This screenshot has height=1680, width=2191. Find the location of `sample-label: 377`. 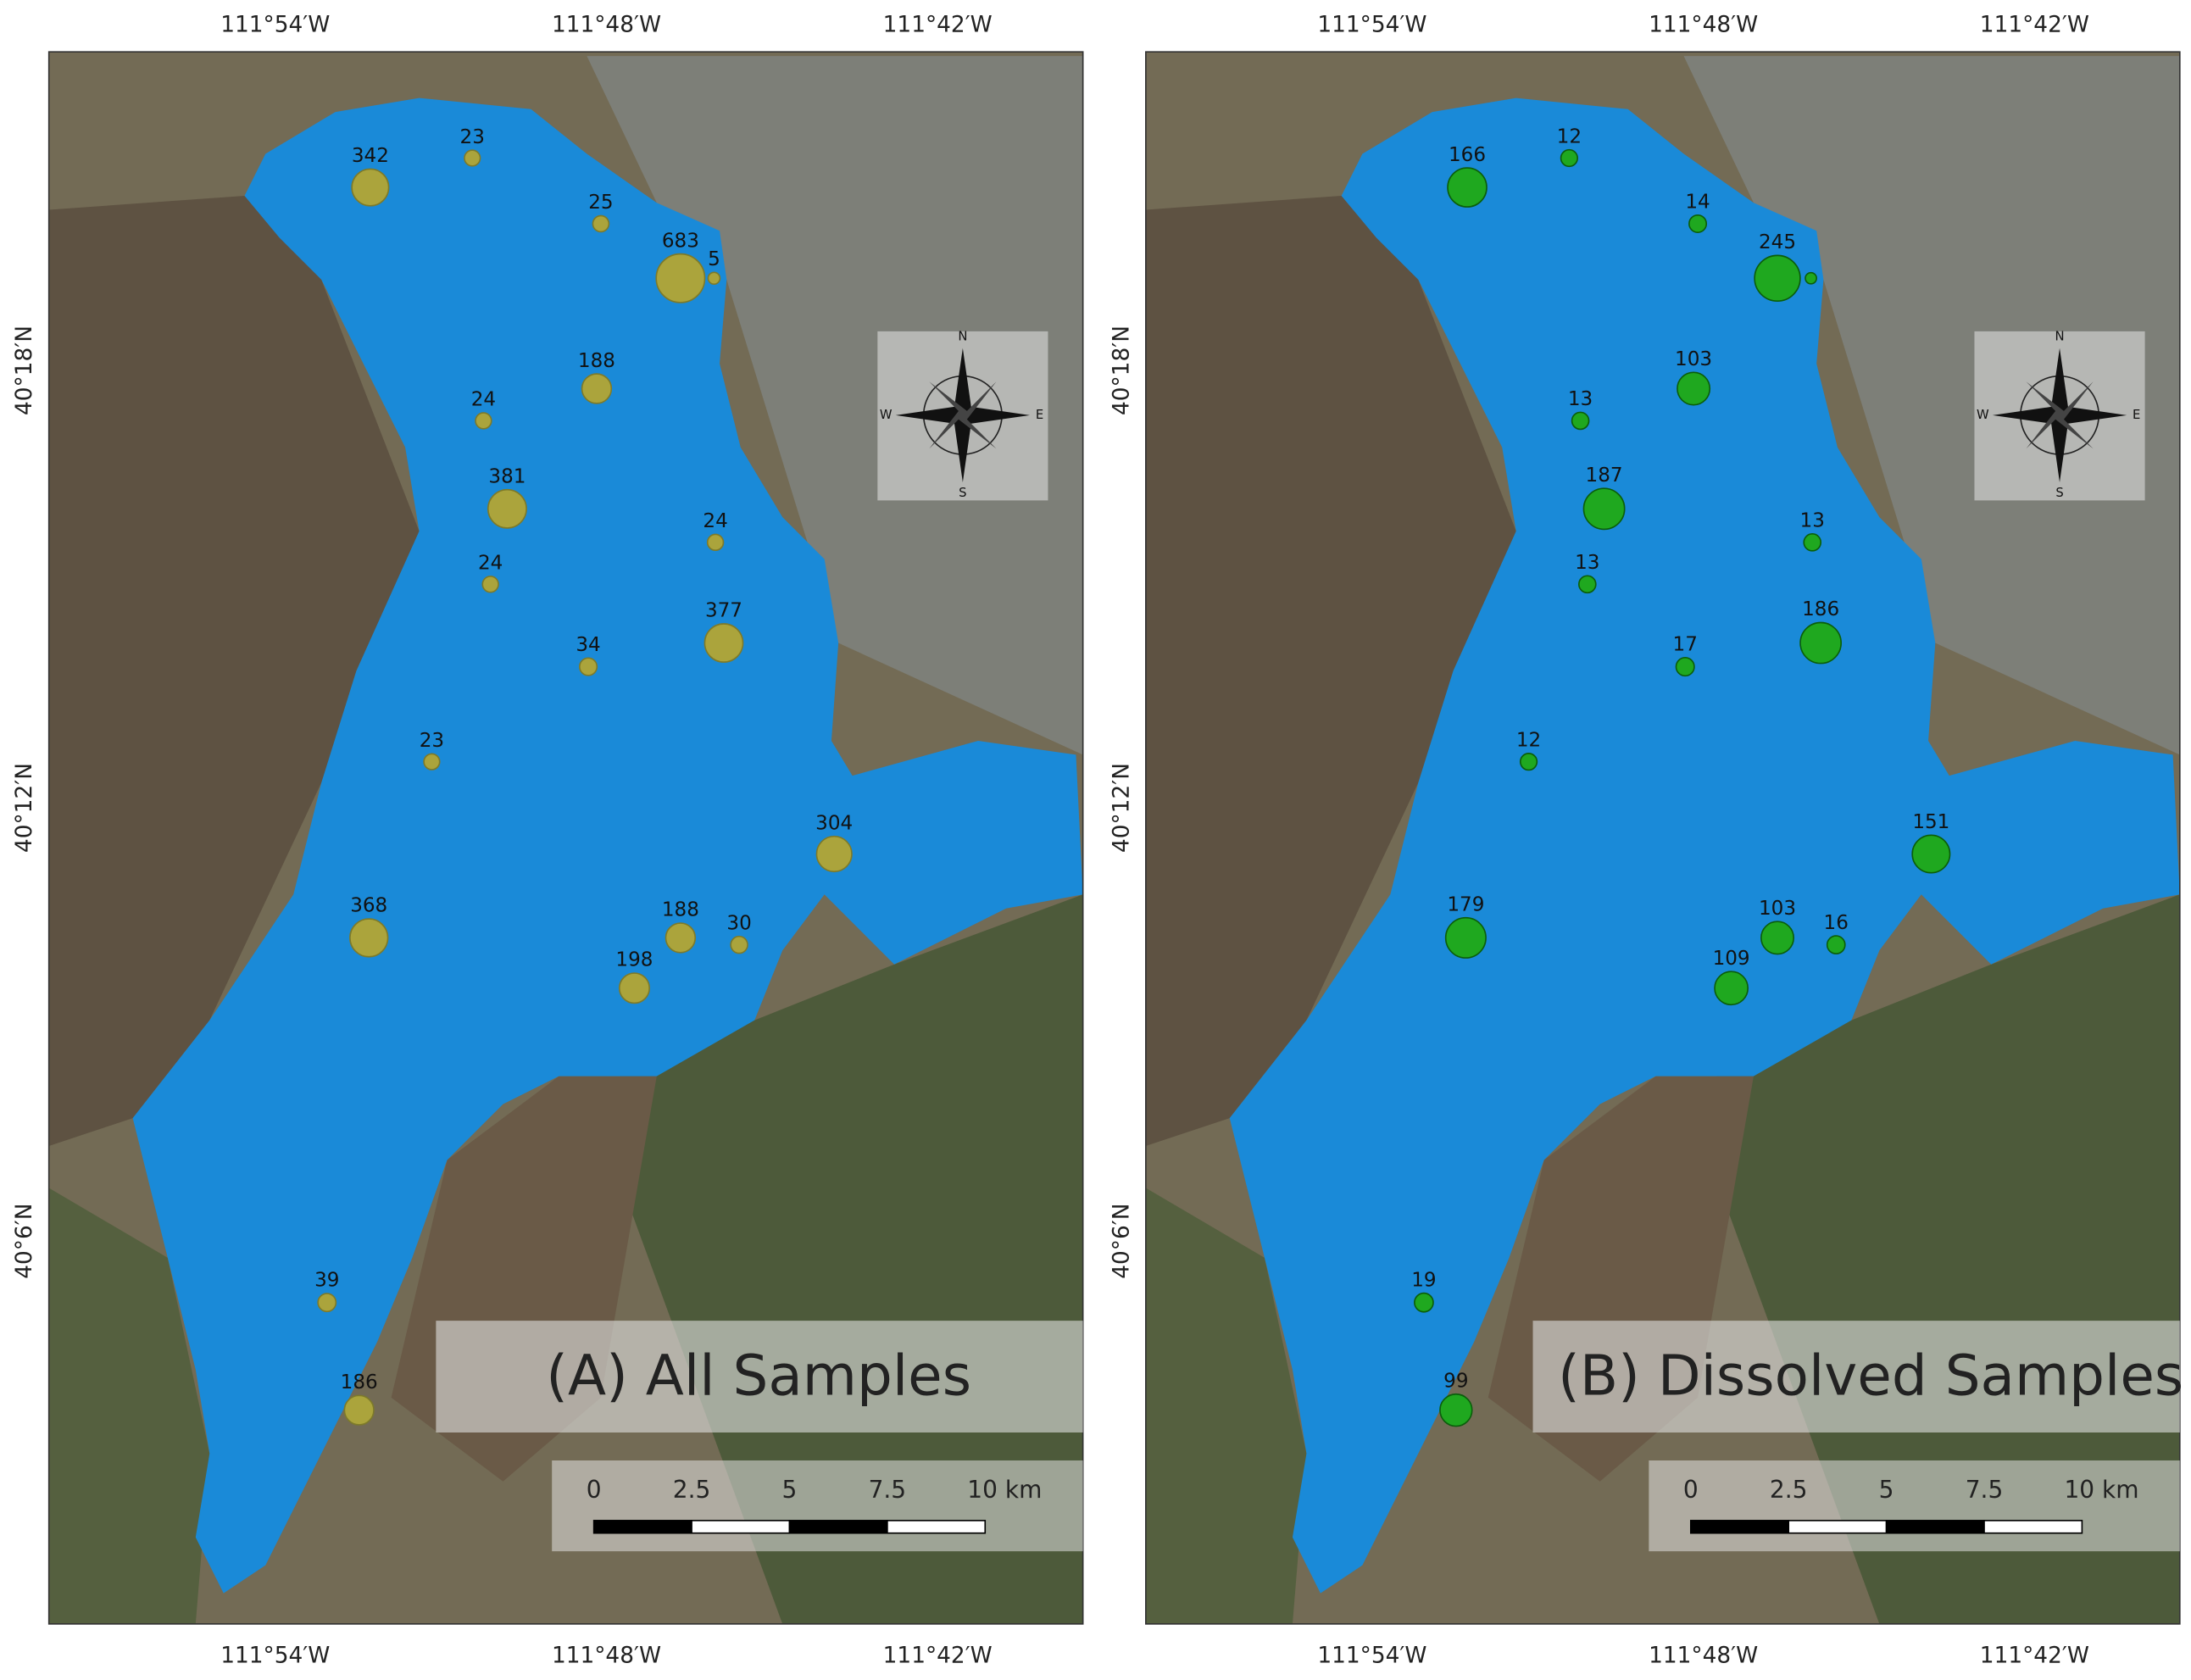

sample-label: 377 is located at coordinates (723, 611).